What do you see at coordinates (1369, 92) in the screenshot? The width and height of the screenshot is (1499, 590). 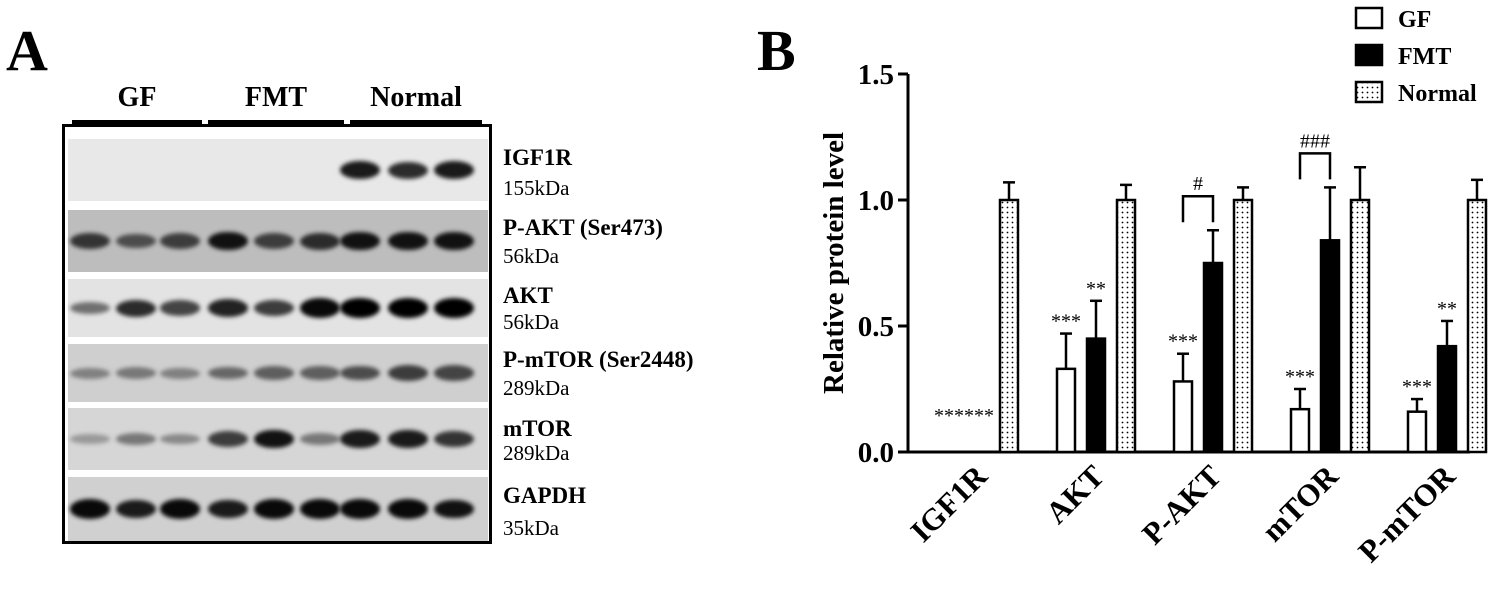 I see `legend-swatch-normal` at bounding box center [1369, 92].